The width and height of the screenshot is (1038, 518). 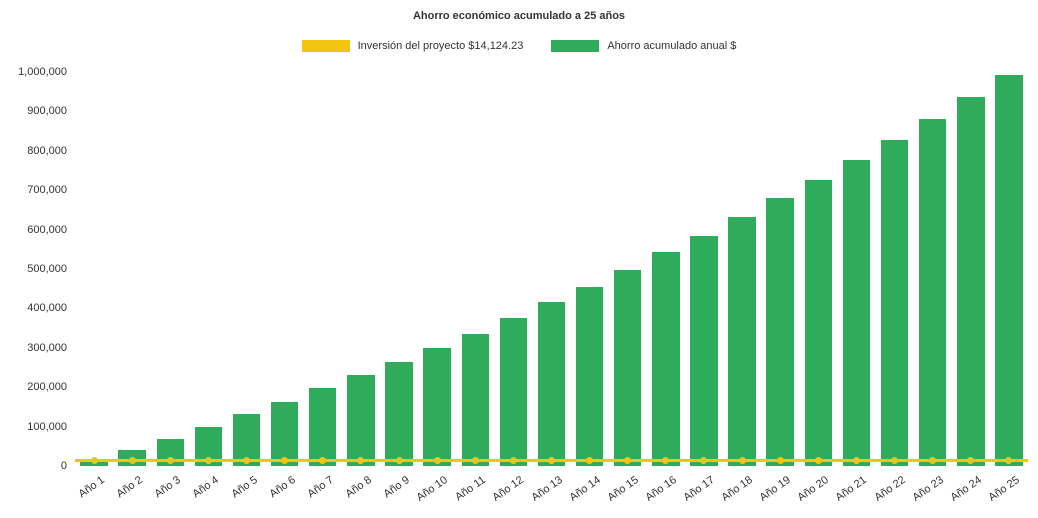 I want to click on bar-año-9, so click(x=399, y=413).